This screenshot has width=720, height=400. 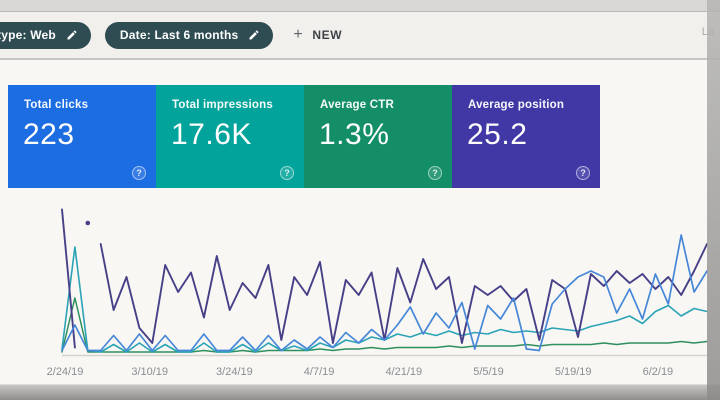 What do you see at coordinates (573, 372) in the screenshot?
I see `x-tick-label: 5/19/19` at bounding box center [573, 372].